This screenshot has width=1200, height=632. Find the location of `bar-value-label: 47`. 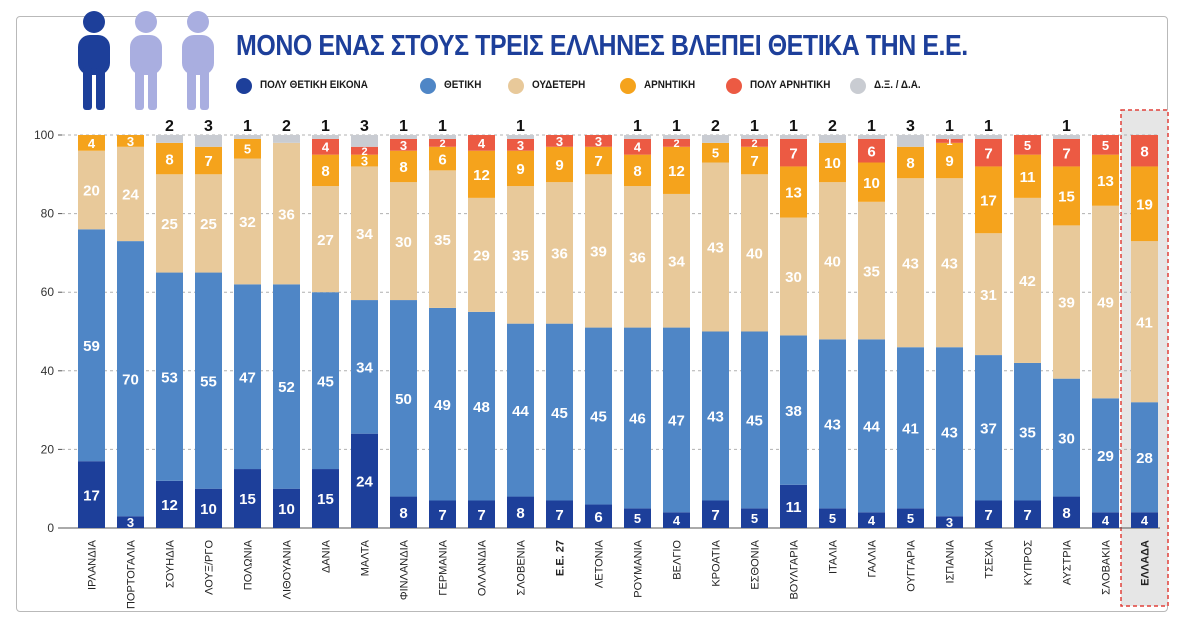

bar-value-label: 47 is located at coordinates (676, 421).